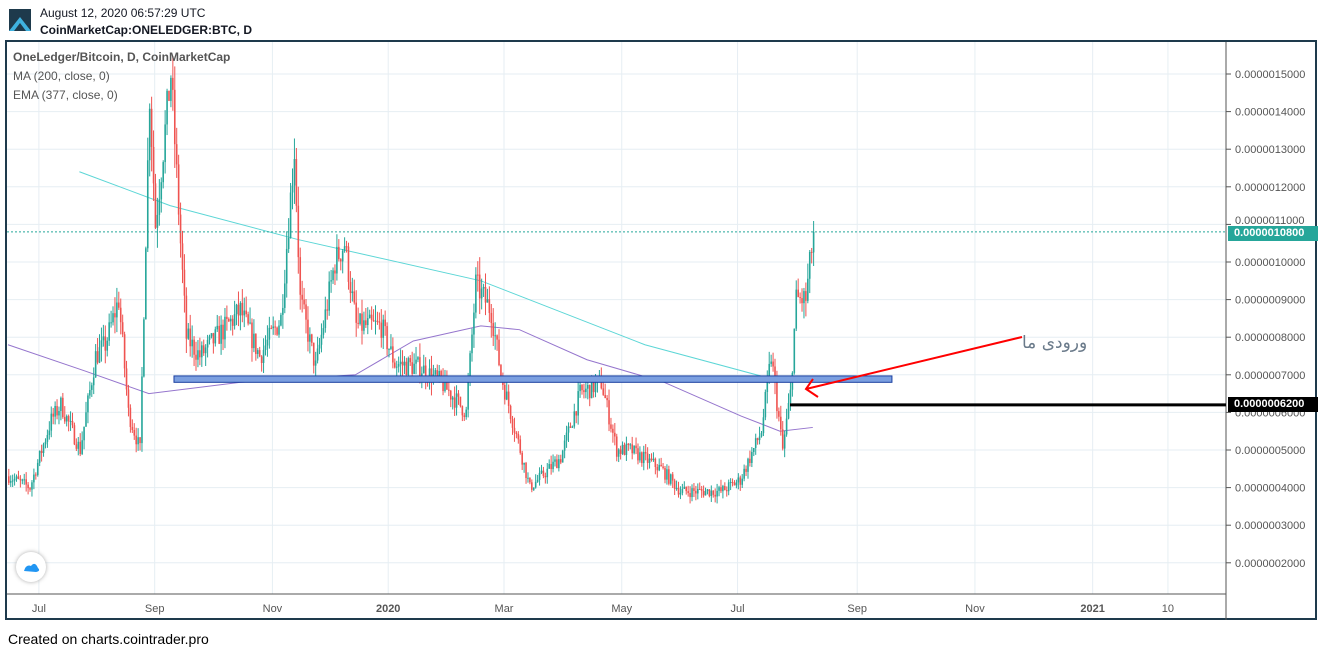  Describe the element at coordinates (61, 76) in the screenshot. I see `legend-ma: MA (200, close, 0)` at that location.